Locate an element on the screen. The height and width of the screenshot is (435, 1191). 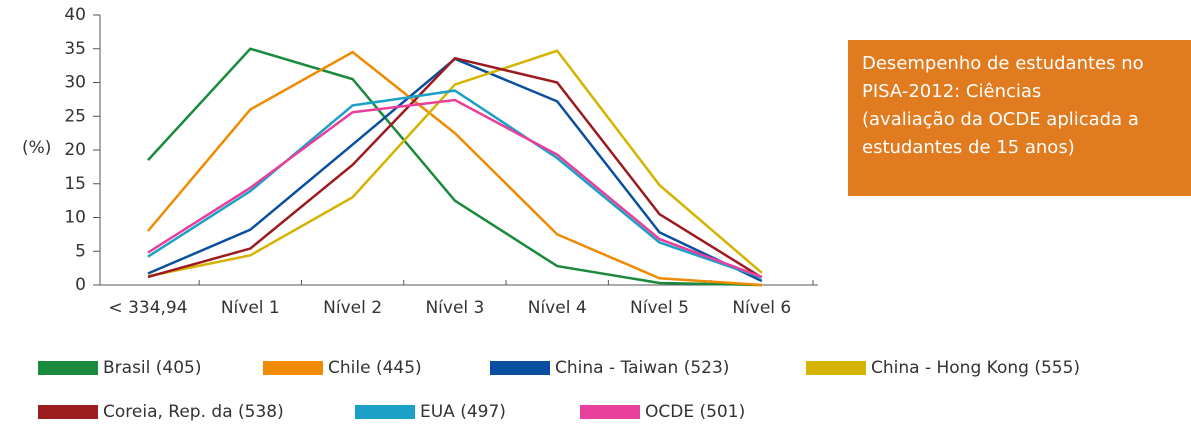
legend-label: Chile (445) is located at coordinates (375, 368).